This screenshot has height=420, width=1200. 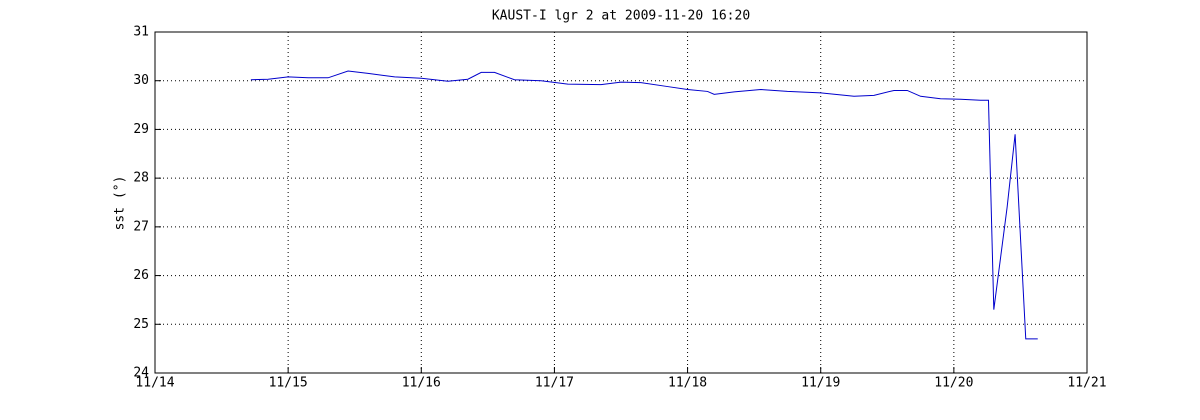 I want to click on x-tick-label: 11/15, so click(x=288, y=383).